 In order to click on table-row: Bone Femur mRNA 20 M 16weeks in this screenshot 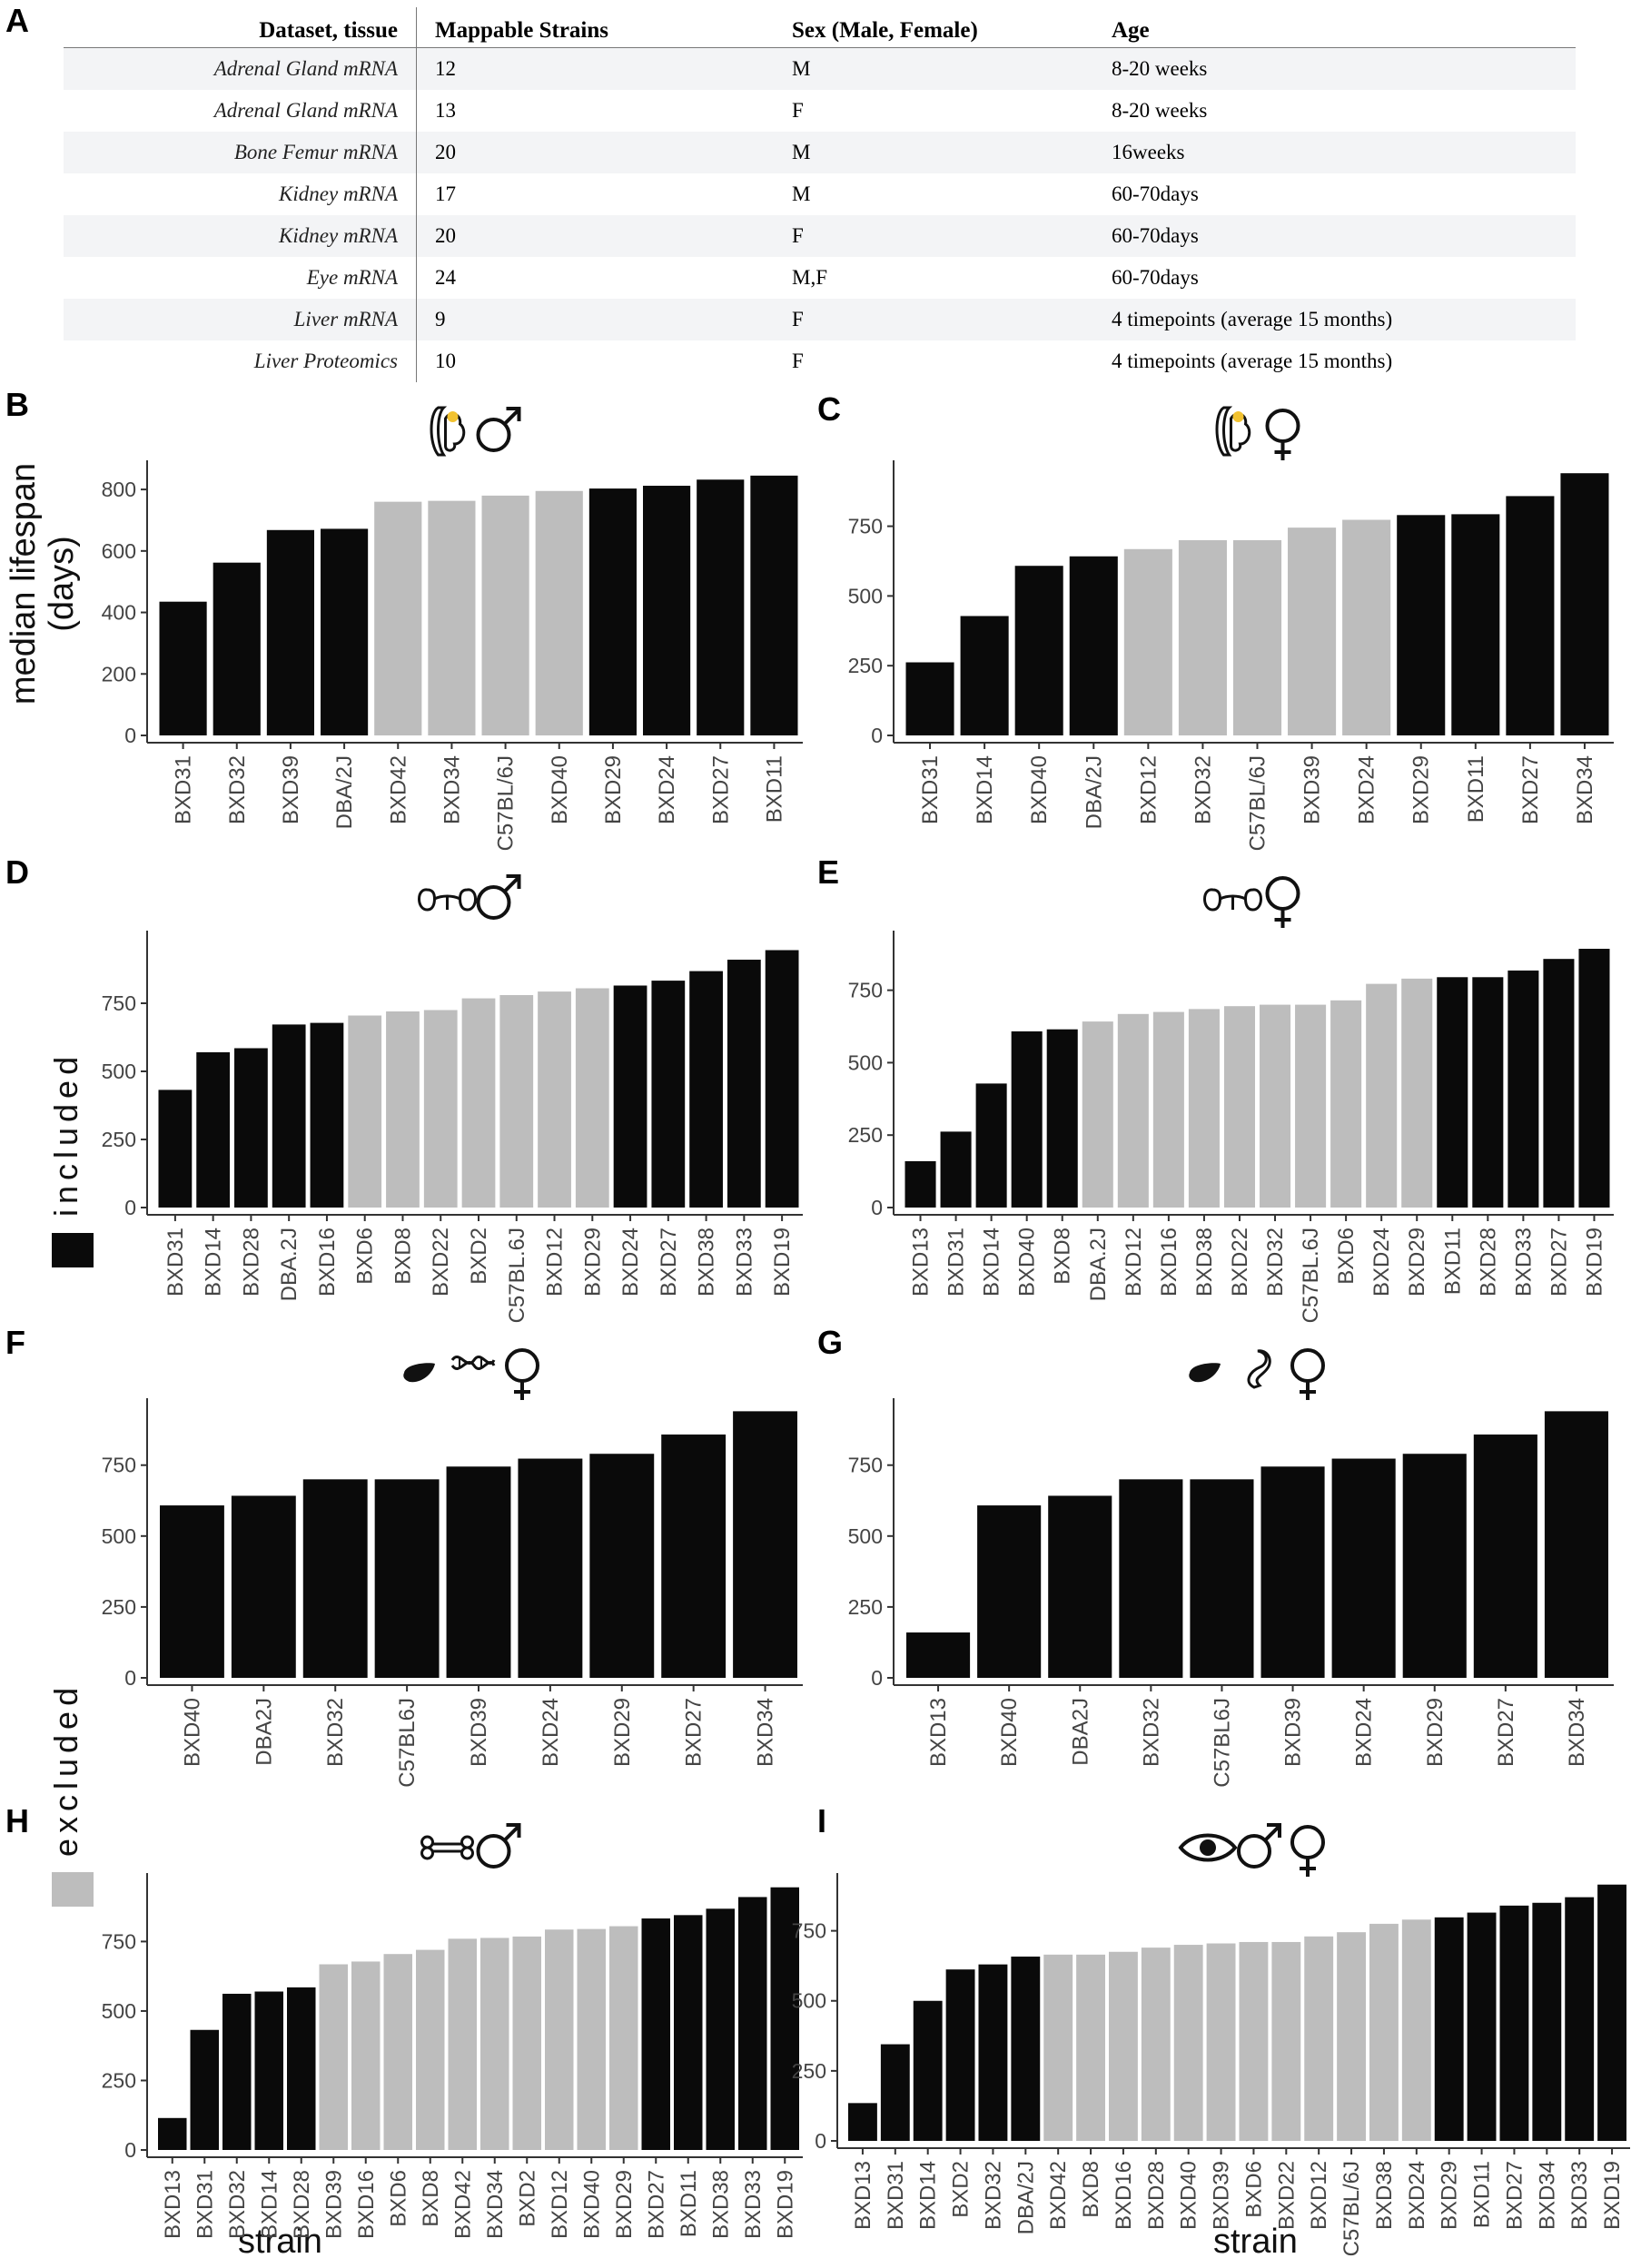, I will do `click(820, 152)`.